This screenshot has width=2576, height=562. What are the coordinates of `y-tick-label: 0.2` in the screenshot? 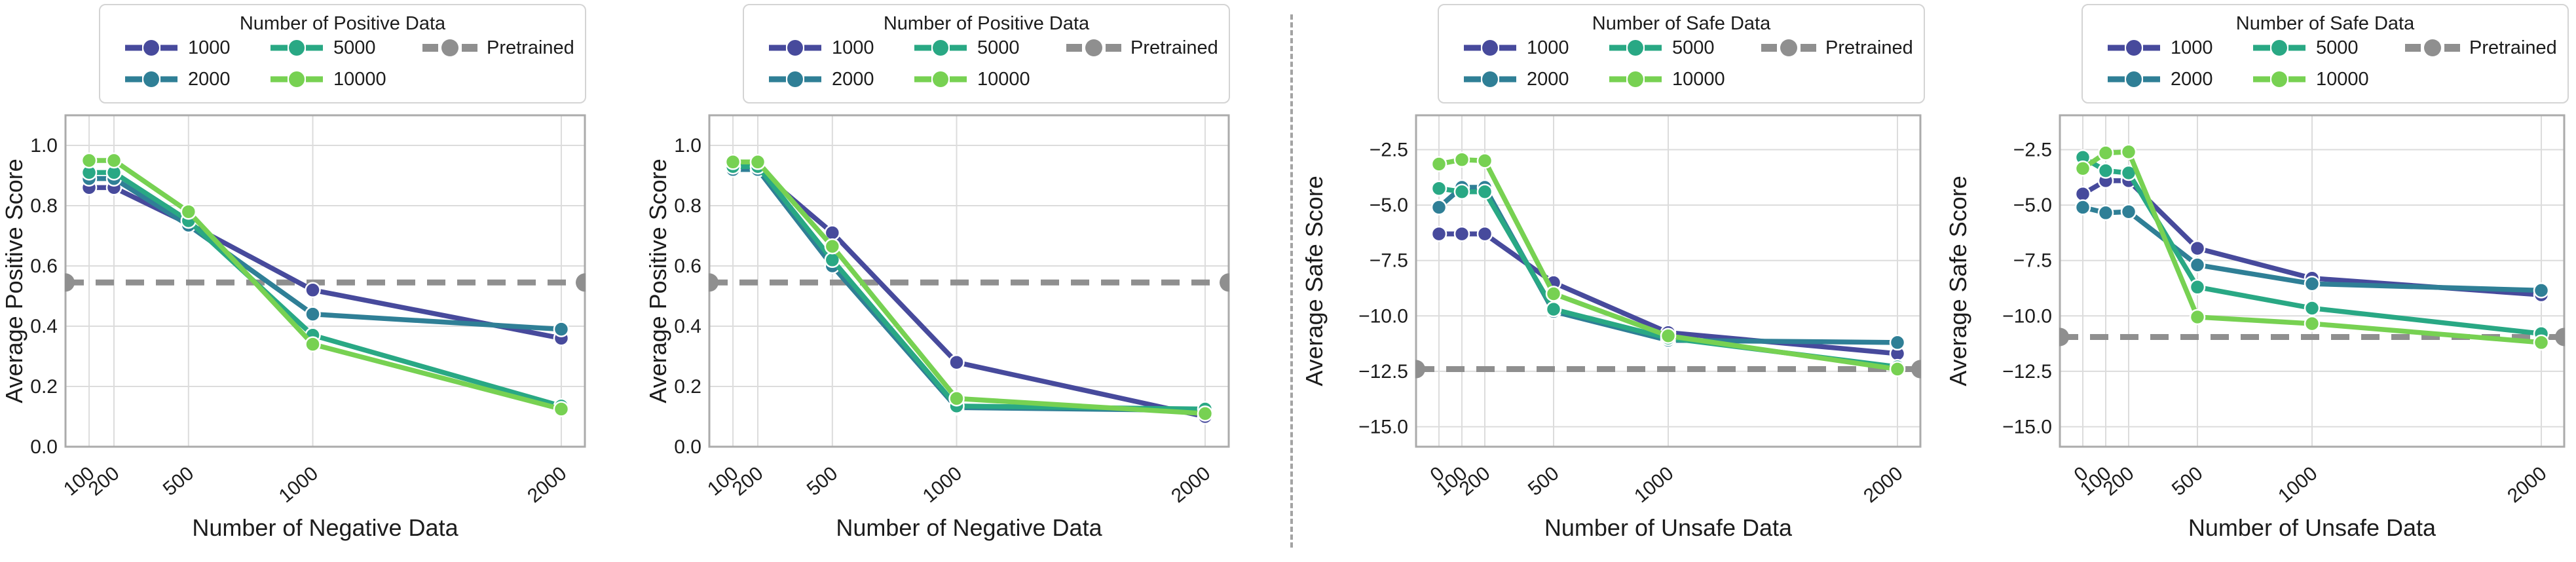 It's located at (44, 387).